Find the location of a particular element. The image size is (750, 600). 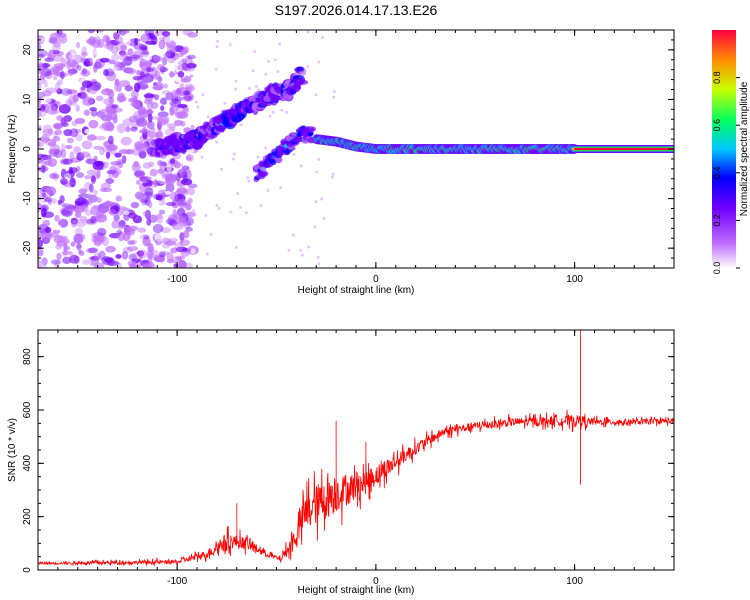

spectrogram-xlabel: Height of straight line (km) is located at coordinates (356, 290).